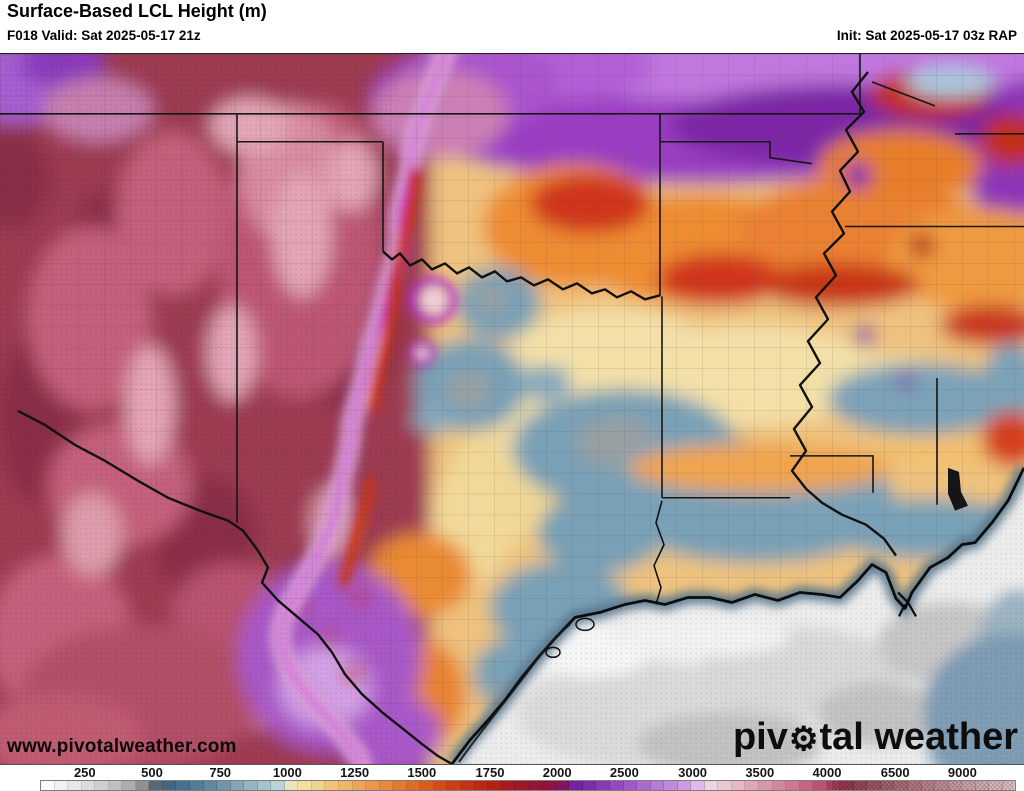 This screenshot has width=1024, height=791. What do you see at coordinates (907, 604) in the screenshot?
I see `mississippi-delta` at bounding box center [907, 604].